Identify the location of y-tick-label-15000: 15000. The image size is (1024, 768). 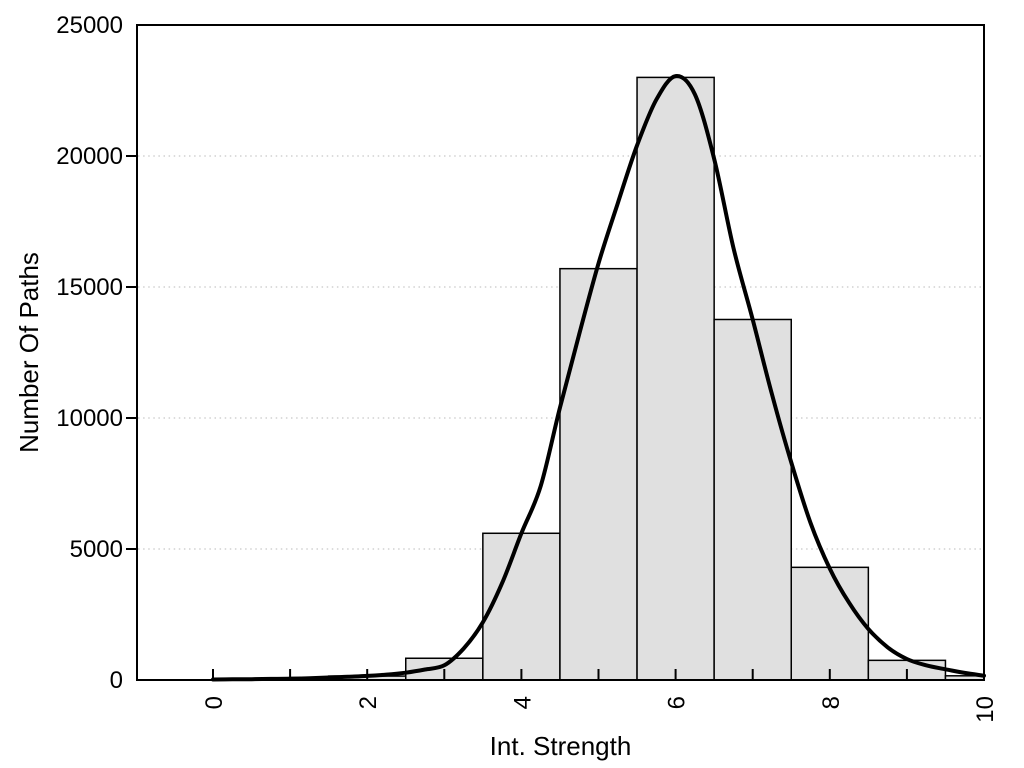
(89, 287).